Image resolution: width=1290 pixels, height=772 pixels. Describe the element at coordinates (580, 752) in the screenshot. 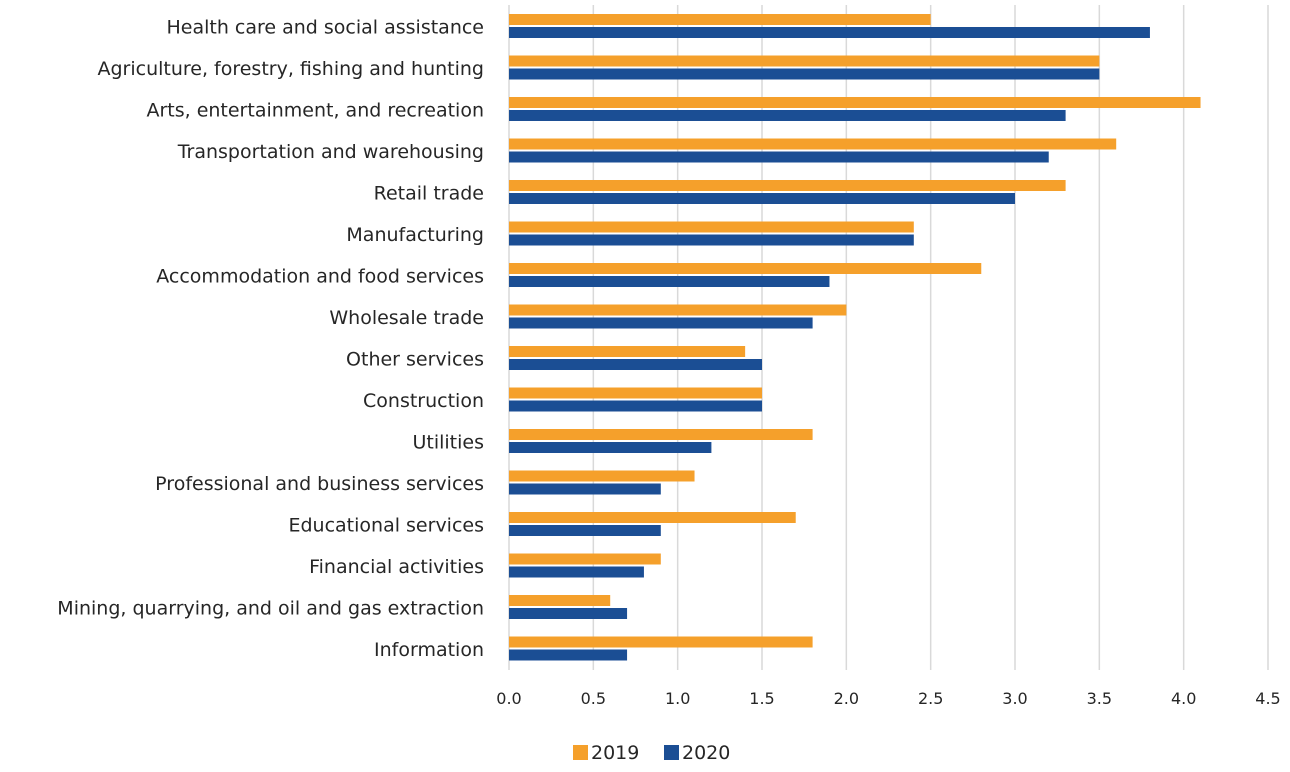

I see `legend-swatch-2019` at that location.